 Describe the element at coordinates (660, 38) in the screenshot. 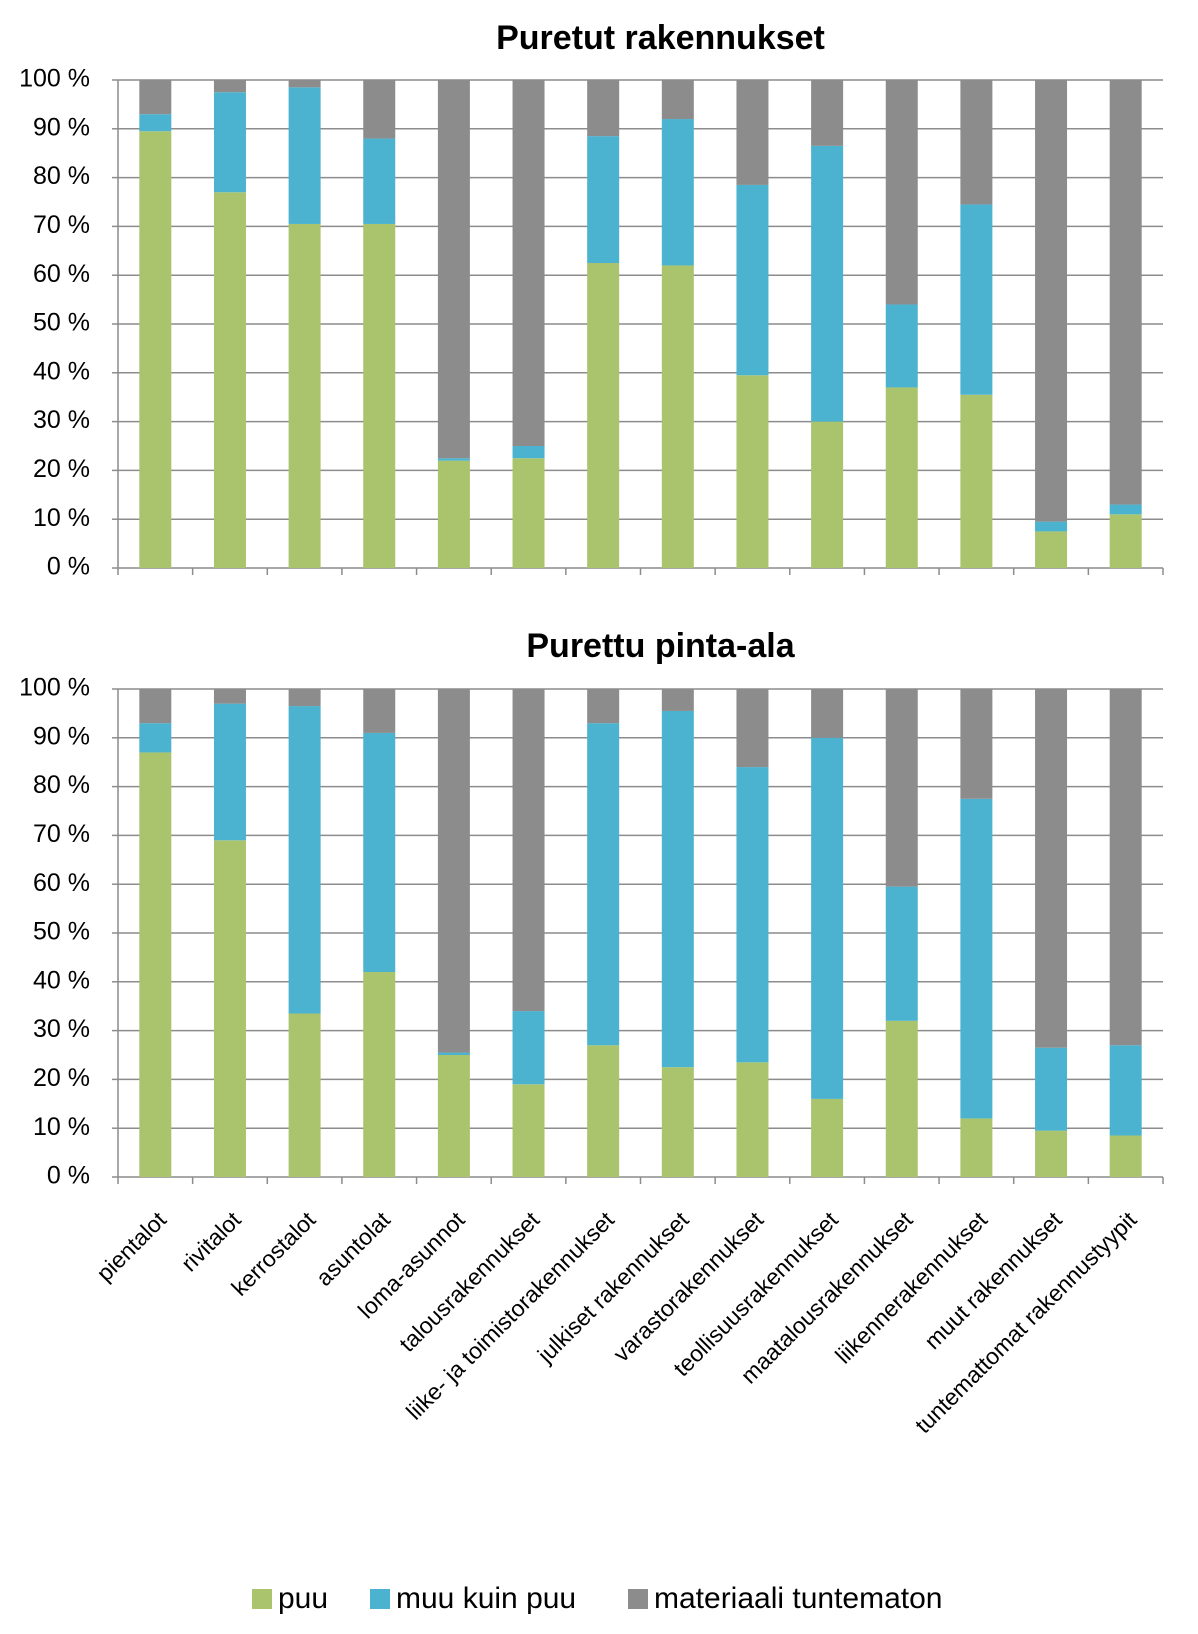

I see `chart-title: Puretut rakennukset` at that location.